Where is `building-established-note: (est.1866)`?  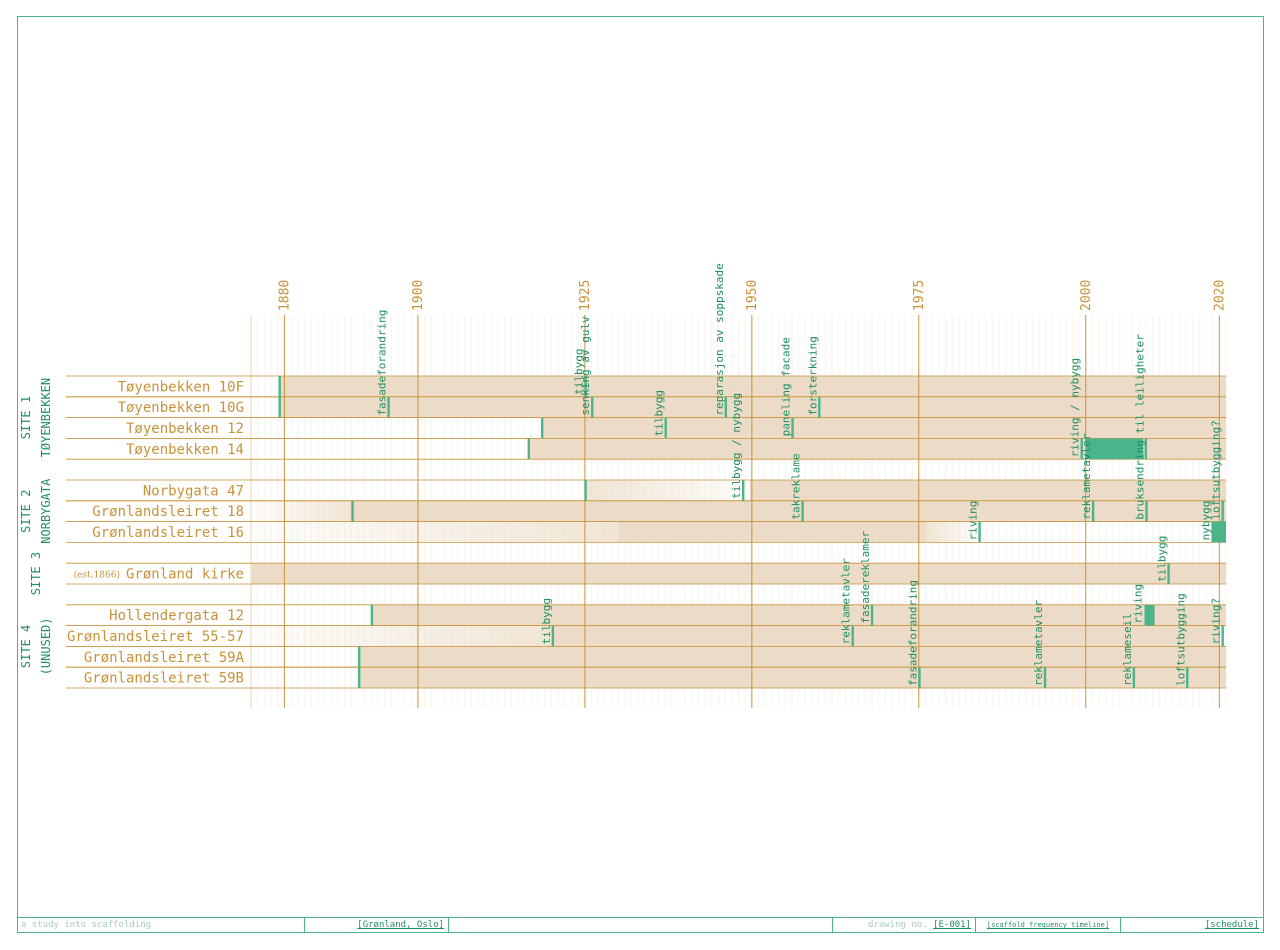
building-established-note: (est.1866) is located at coordinates (97, 575).